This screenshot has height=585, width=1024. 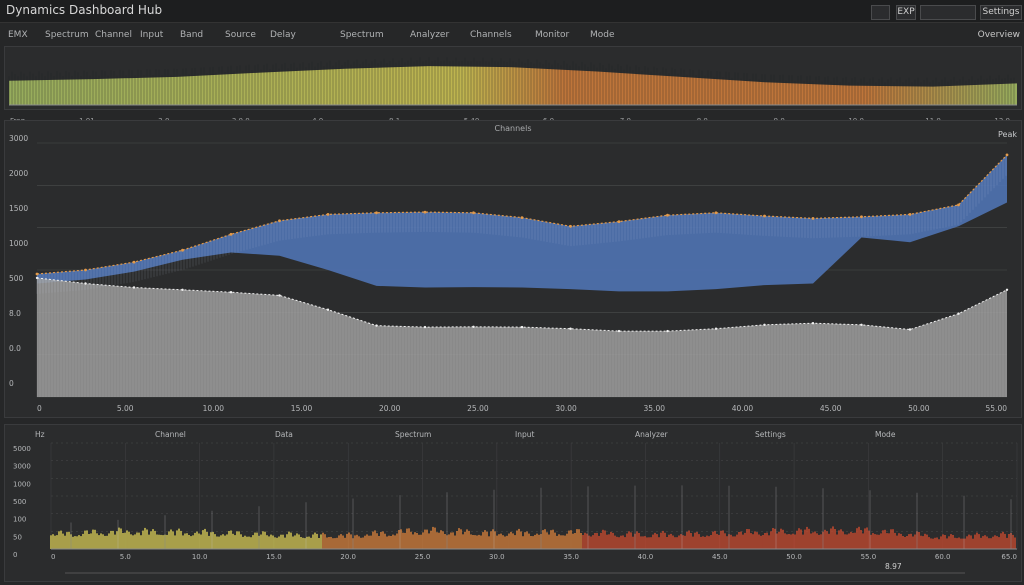 What do you see at coordinates (512, 128) in the screenshot?
I see `main-chart-title: Channels` at bounding box center [512, 128].